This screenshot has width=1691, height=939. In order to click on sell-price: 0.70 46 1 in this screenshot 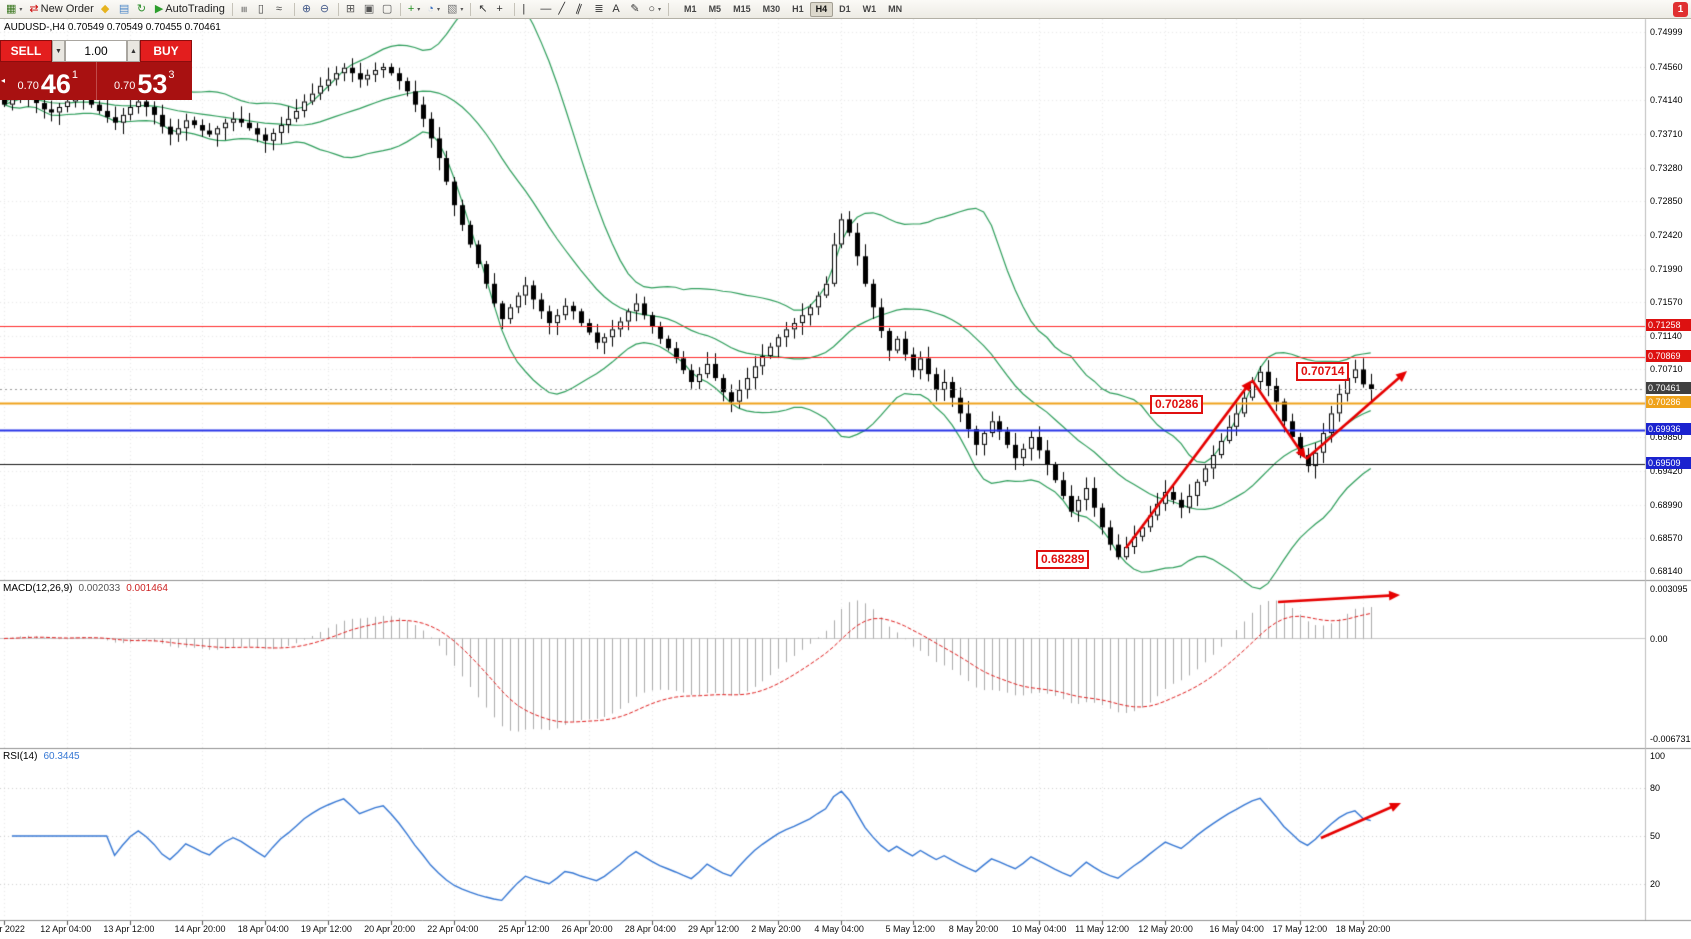, I will do `click(48, 81)`.